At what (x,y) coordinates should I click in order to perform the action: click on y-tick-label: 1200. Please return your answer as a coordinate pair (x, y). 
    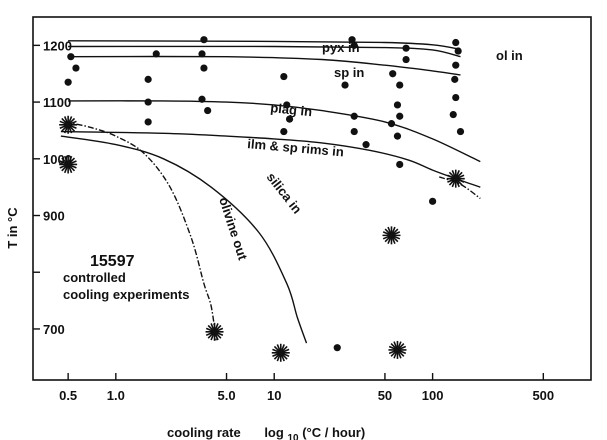
    Looking at the image, I should click on (57, 45).